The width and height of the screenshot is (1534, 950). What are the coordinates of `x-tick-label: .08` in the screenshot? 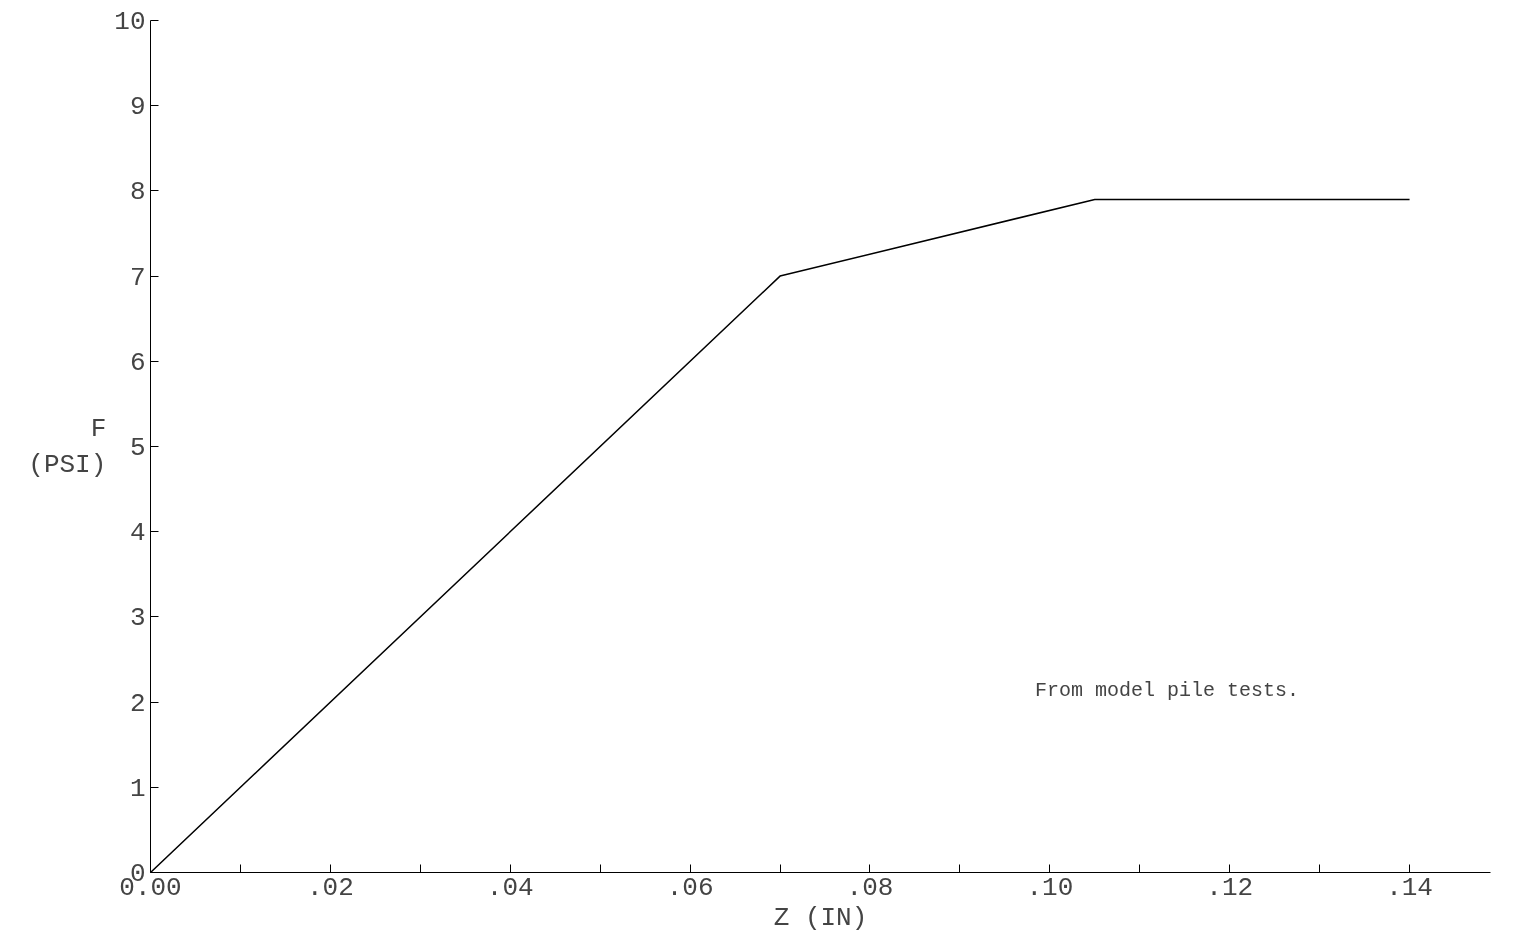 It's located at (870, 887).